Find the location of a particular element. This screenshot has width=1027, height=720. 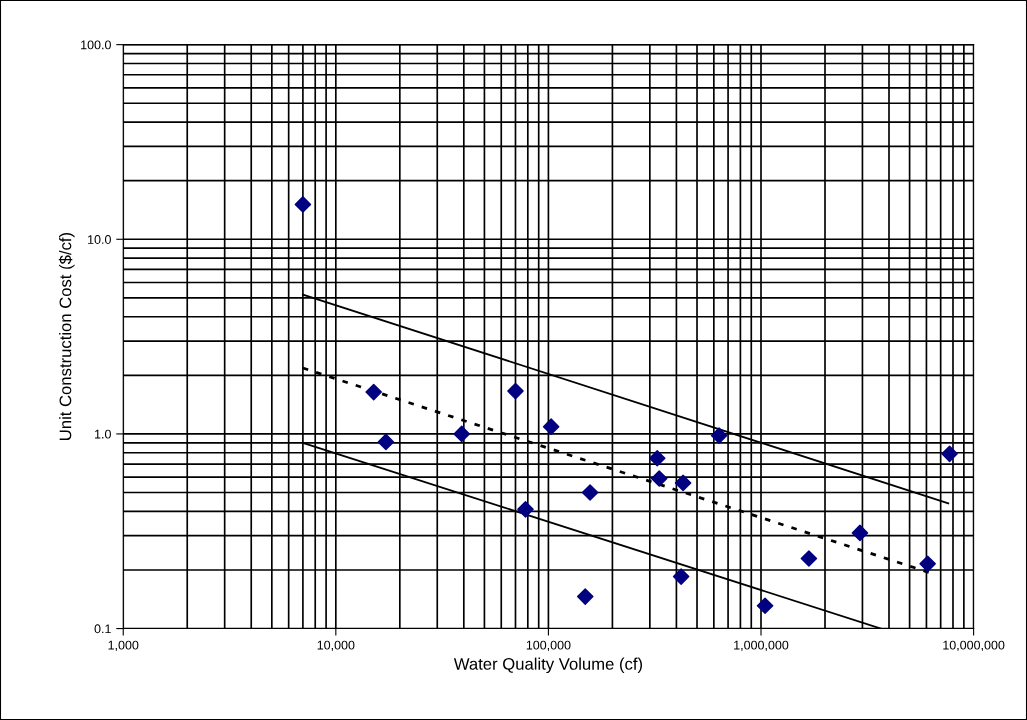

x-tick-label: 1,000 is located at coordinates (123, 646).